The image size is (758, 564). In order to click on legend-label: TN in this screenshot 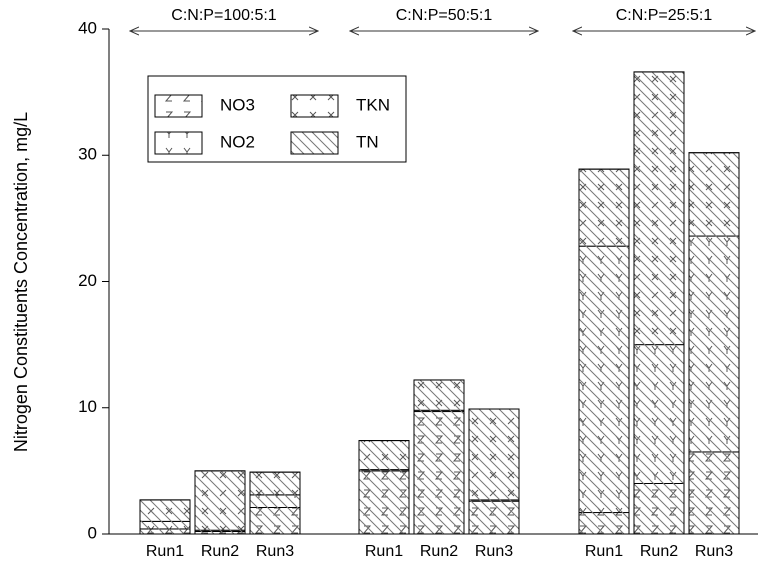, I will do `click(367, 141)`.